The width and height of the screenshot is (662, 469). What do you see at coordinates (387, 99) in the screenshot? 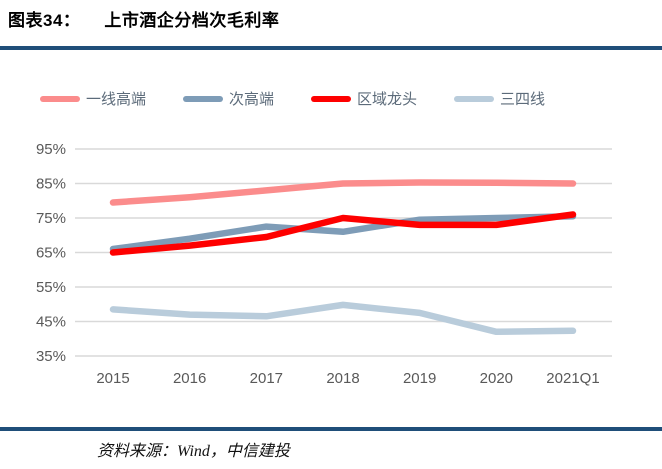
I see `legend-label: 区域龙头` at bounding box center [387, 99].